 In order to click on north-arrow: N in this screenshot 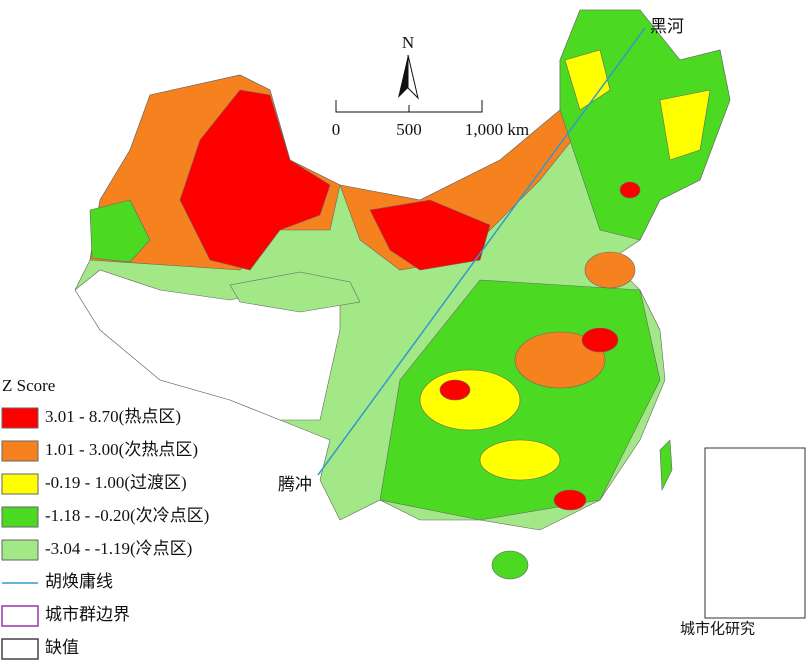, I will do `click(408, 66)`.